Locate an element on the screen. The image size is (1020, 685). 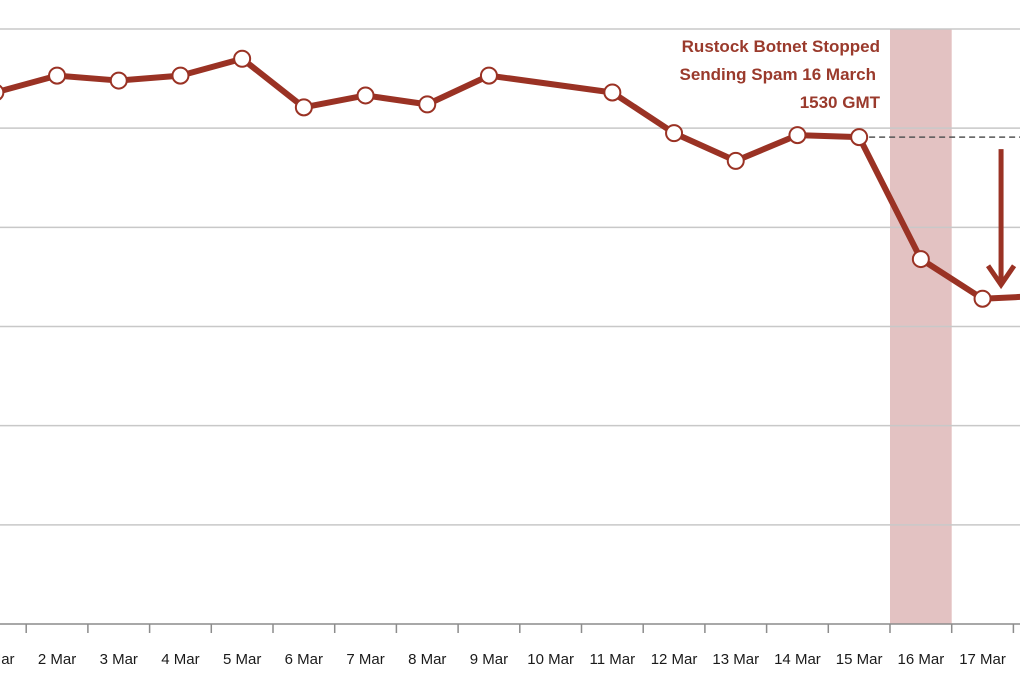
x-tick-label: 16 Mar is located at coordinates (921, 659).